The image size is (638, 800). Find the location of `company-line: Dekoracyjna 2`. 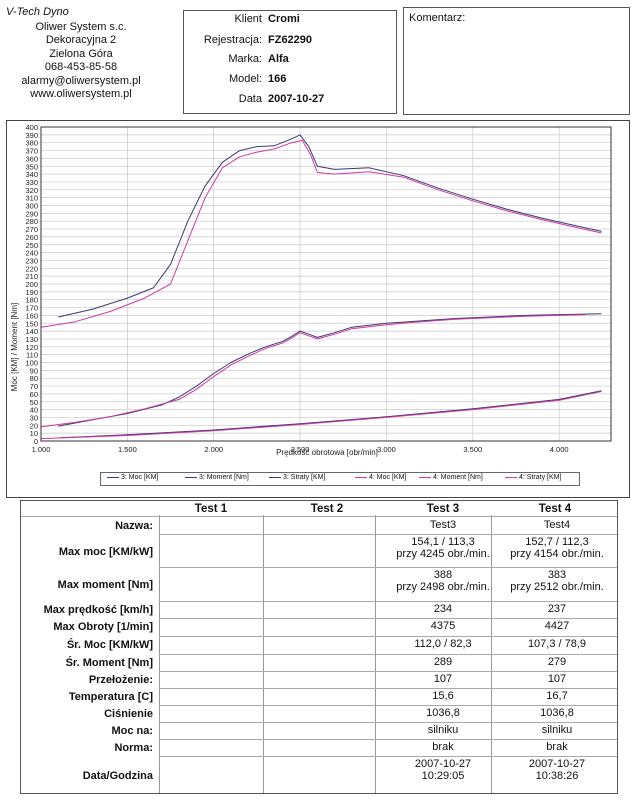

company-line: Dekoracyjna 2 is located at coordinates (81, 40).